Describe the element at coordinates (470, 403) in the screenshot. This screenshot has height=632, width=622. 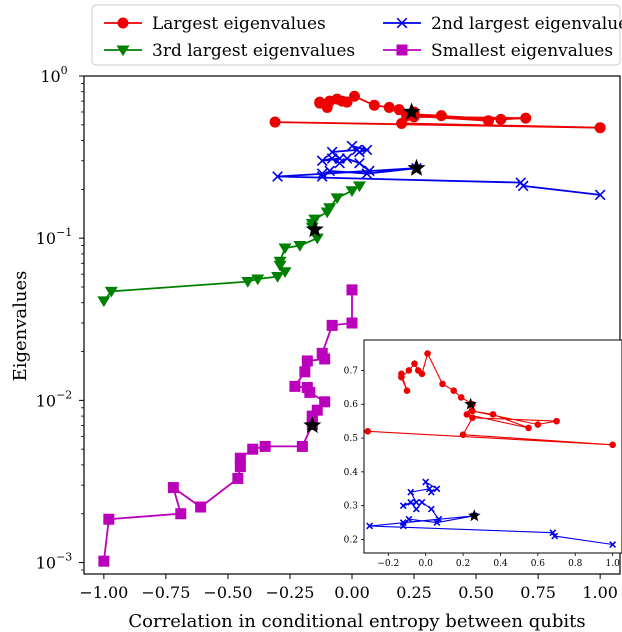
I see `inset-highlight-star` at that location.